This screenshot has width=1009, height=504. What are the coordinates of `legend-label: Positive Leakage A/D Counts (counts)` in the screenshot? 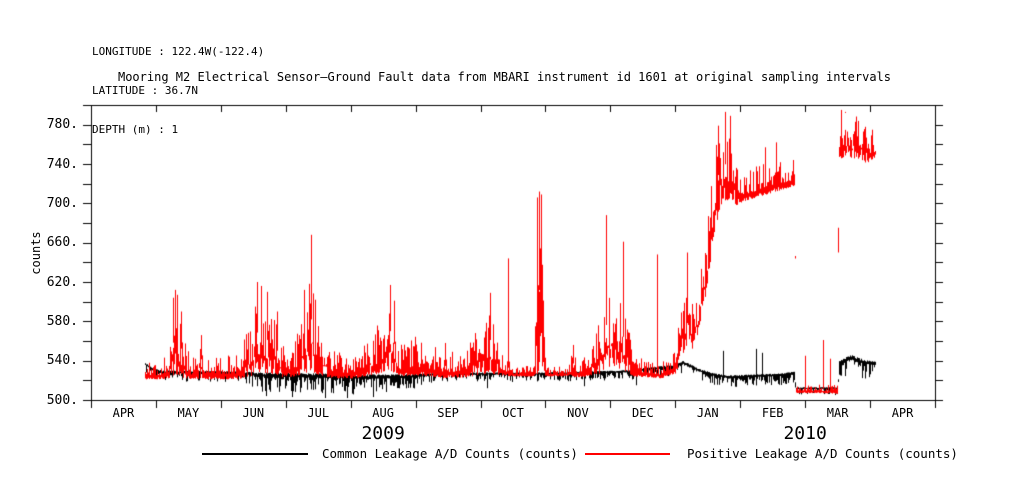 It's located at (822, 453).